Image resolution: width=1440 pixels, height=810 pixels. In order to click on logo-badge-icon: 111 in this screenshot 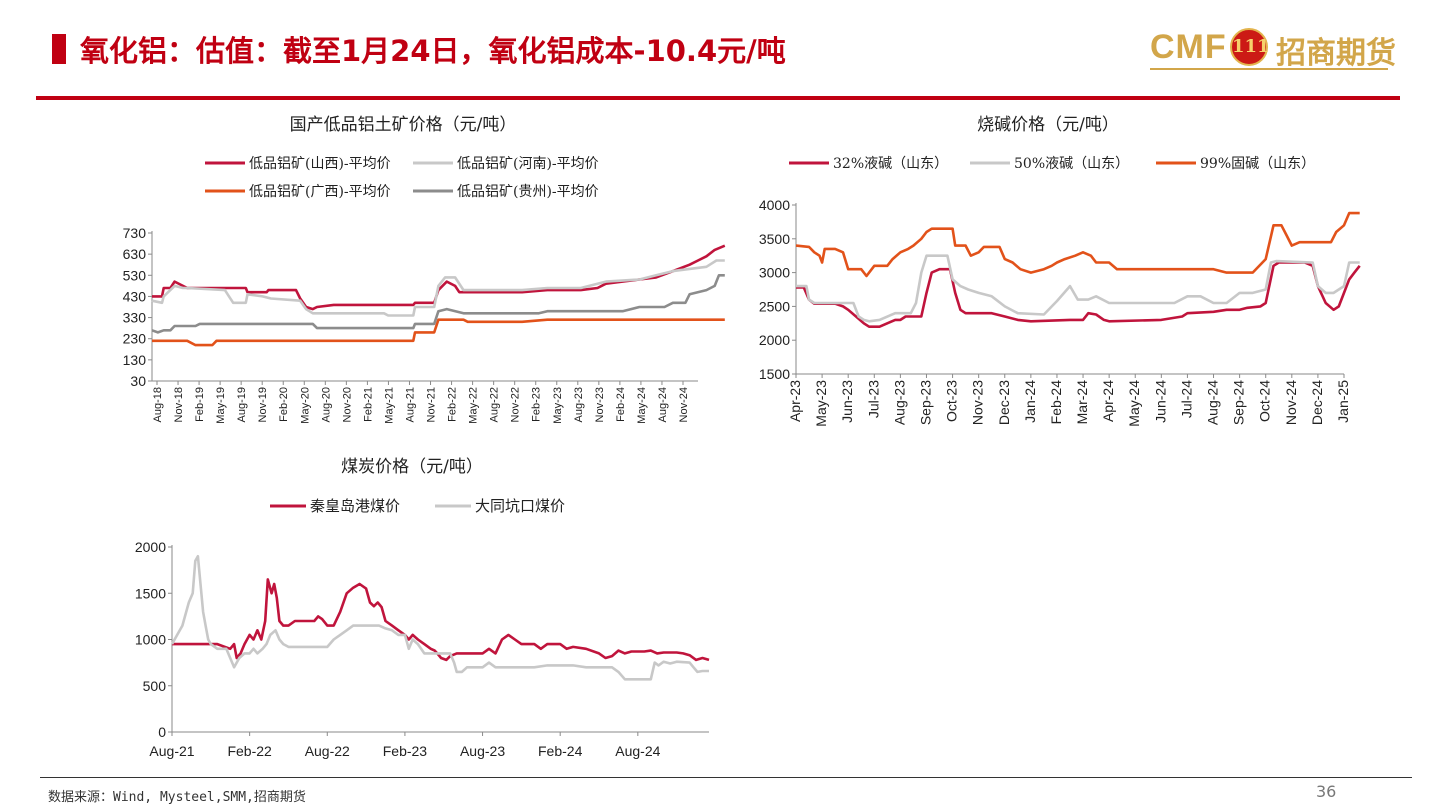, I will do `click(1250, 47)`.